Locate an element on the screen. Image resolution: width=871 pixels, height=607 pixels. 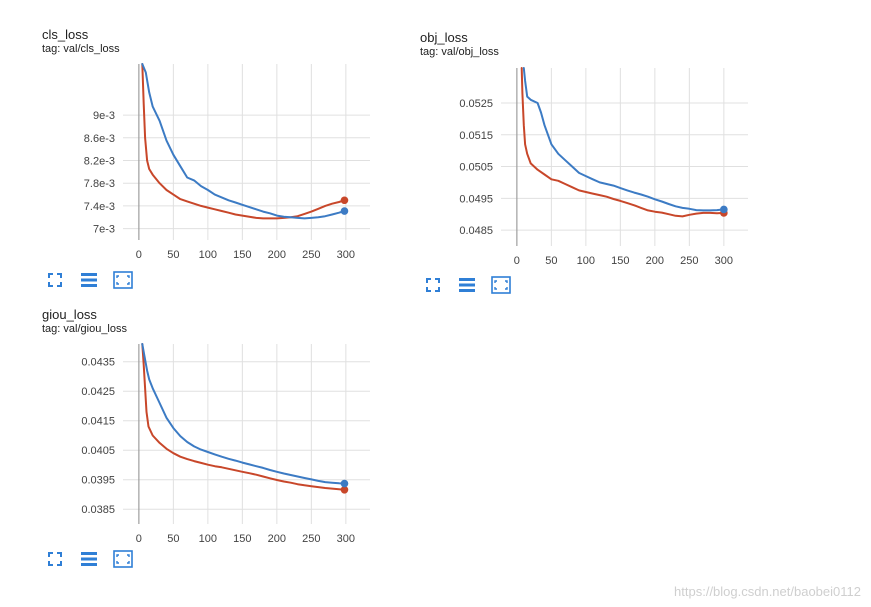
y-tick-label: 7e-3 is located at coordinates (104, 230).